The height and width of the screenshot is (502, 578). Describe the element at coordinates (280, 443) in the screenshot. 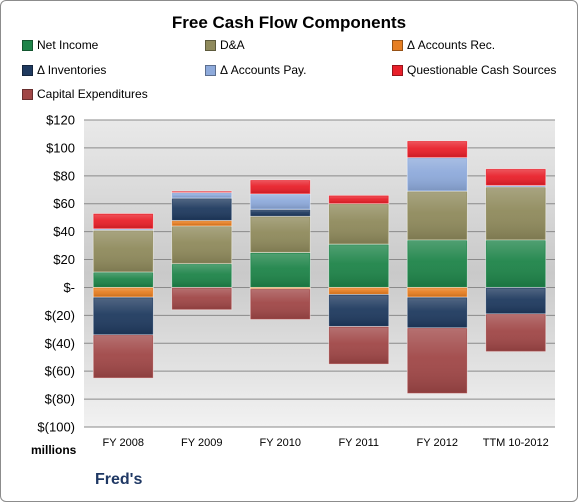

I see `x-tick-label: FY 2010` at that location.